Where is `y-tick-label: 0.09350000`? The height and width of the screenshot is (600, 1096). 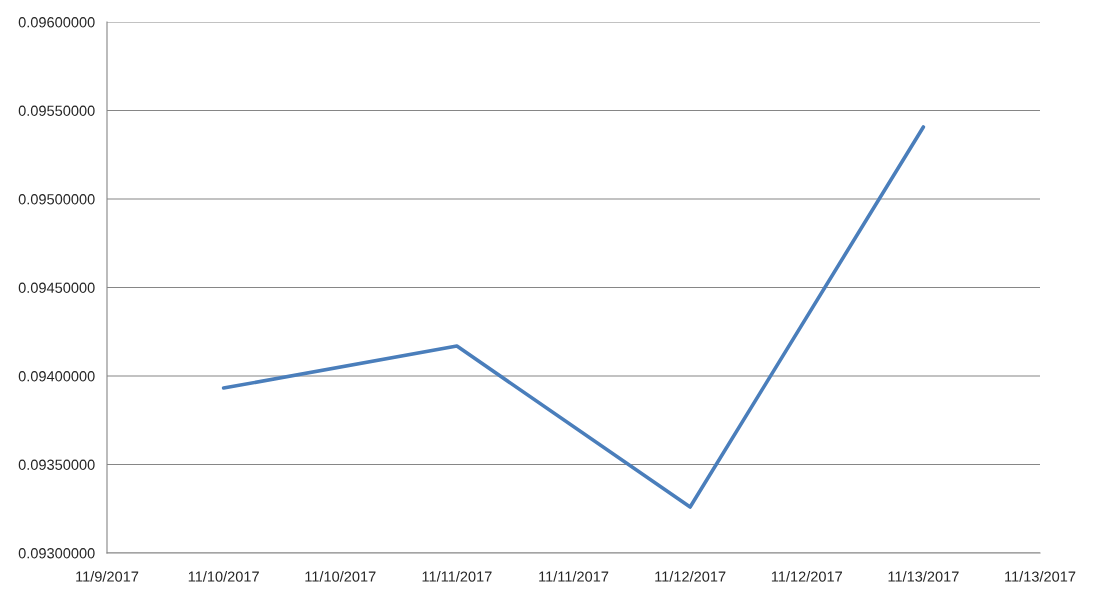 y-tick-label: 0.09350000 is located at coordinates (56, 464).